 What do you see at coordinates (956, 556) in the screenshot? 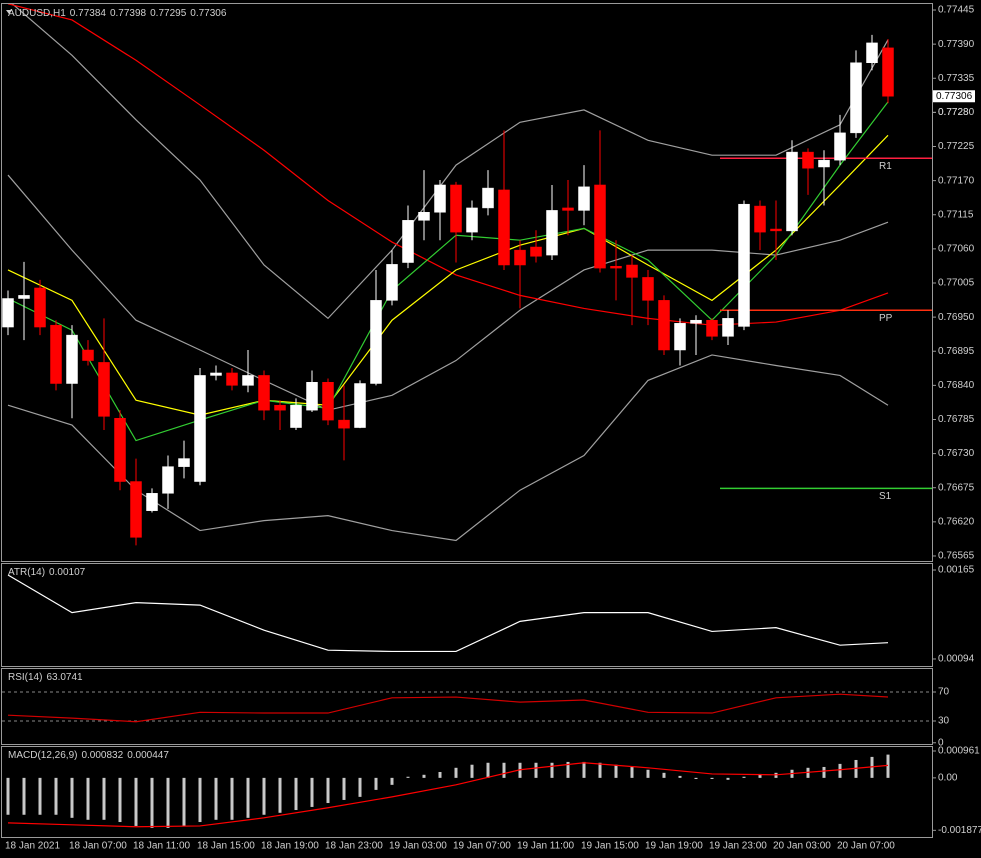
I see `y-tick-label: 0.76565` at bounding box center [956, 556].